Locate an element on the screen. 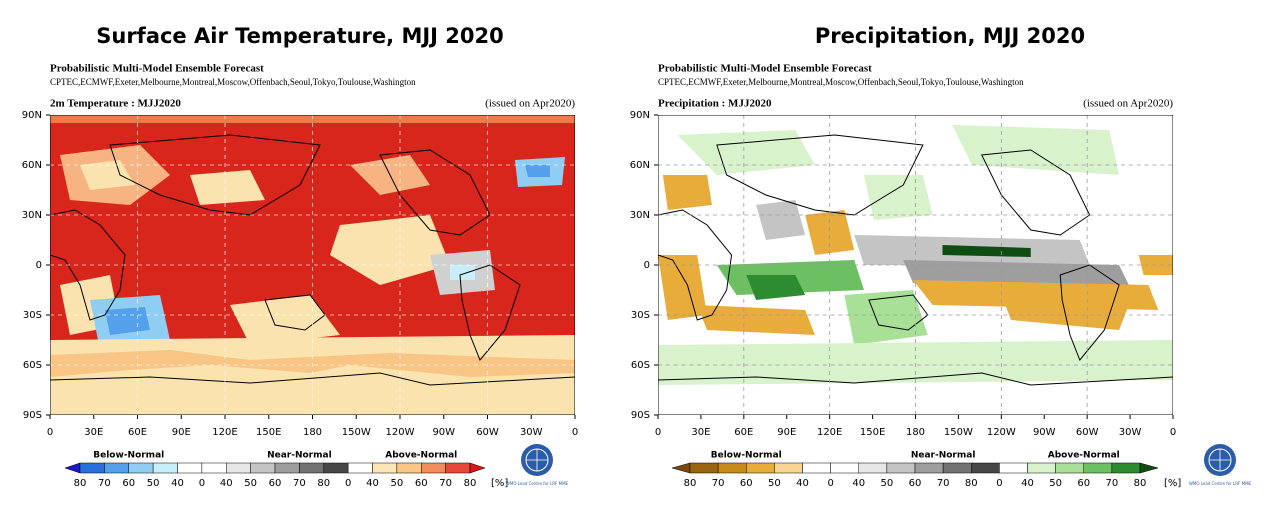  lat-label: 60N is located at coordinates (32, 165).